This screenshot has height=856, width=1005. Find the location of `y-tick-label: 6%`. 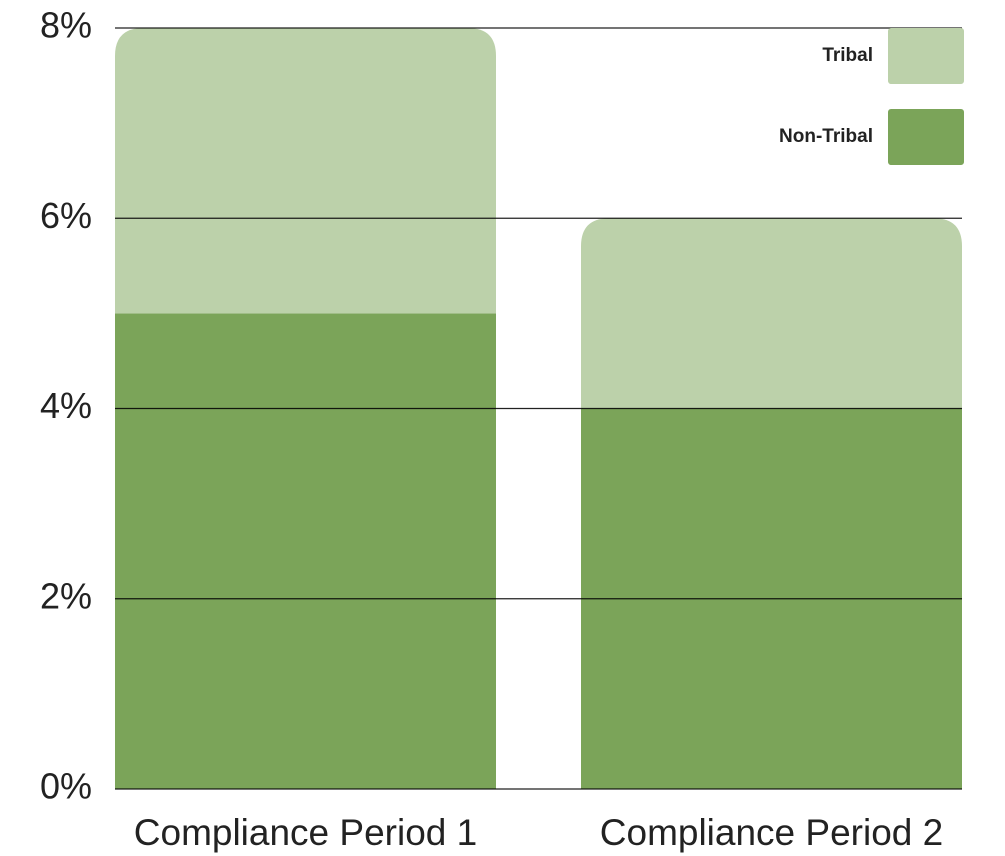

y-tick-label: 6% is located at coordinates (66, 215).